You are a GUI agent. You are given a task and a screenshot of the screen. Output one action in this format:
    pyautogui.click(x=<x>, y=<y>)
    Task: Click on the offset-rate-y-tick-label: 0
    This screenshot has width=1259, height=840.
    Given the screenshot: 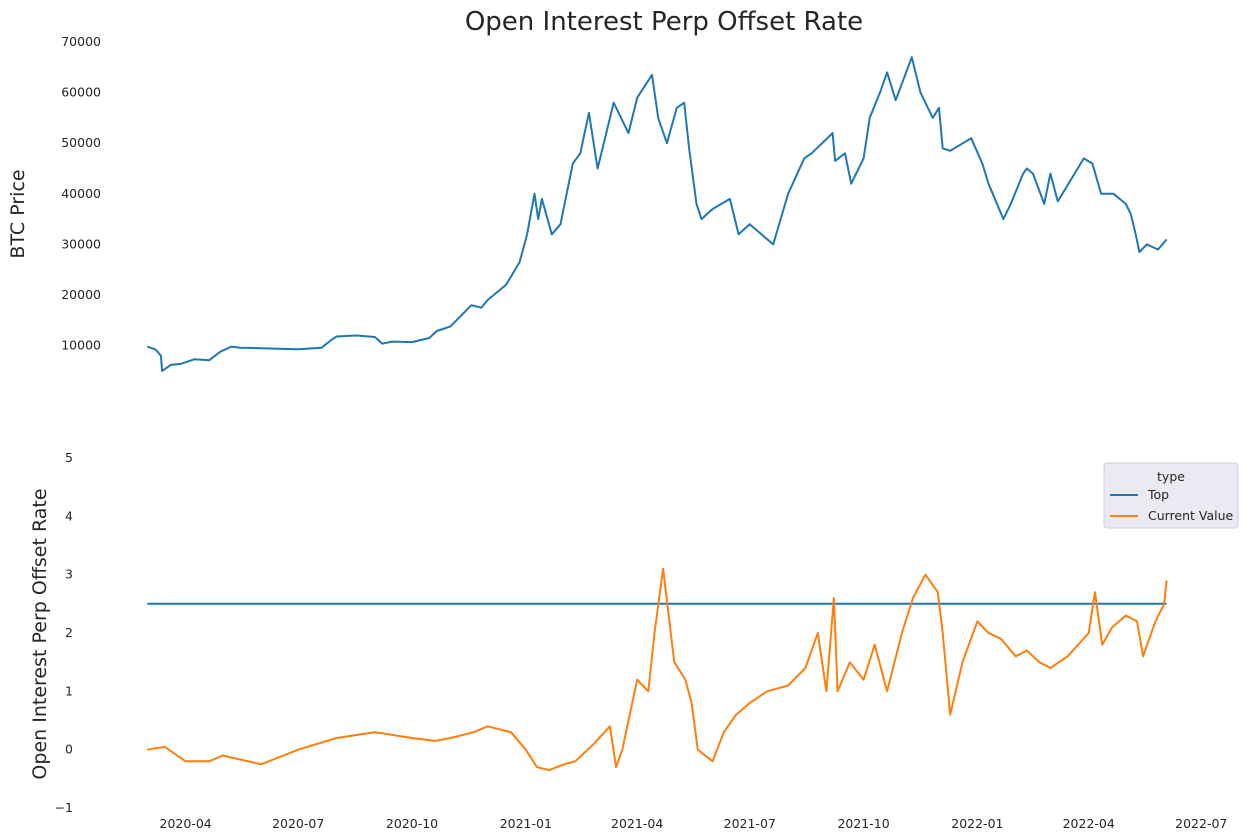 What is the action you would take?
    pyautogui.click(x=69, y=749)
    